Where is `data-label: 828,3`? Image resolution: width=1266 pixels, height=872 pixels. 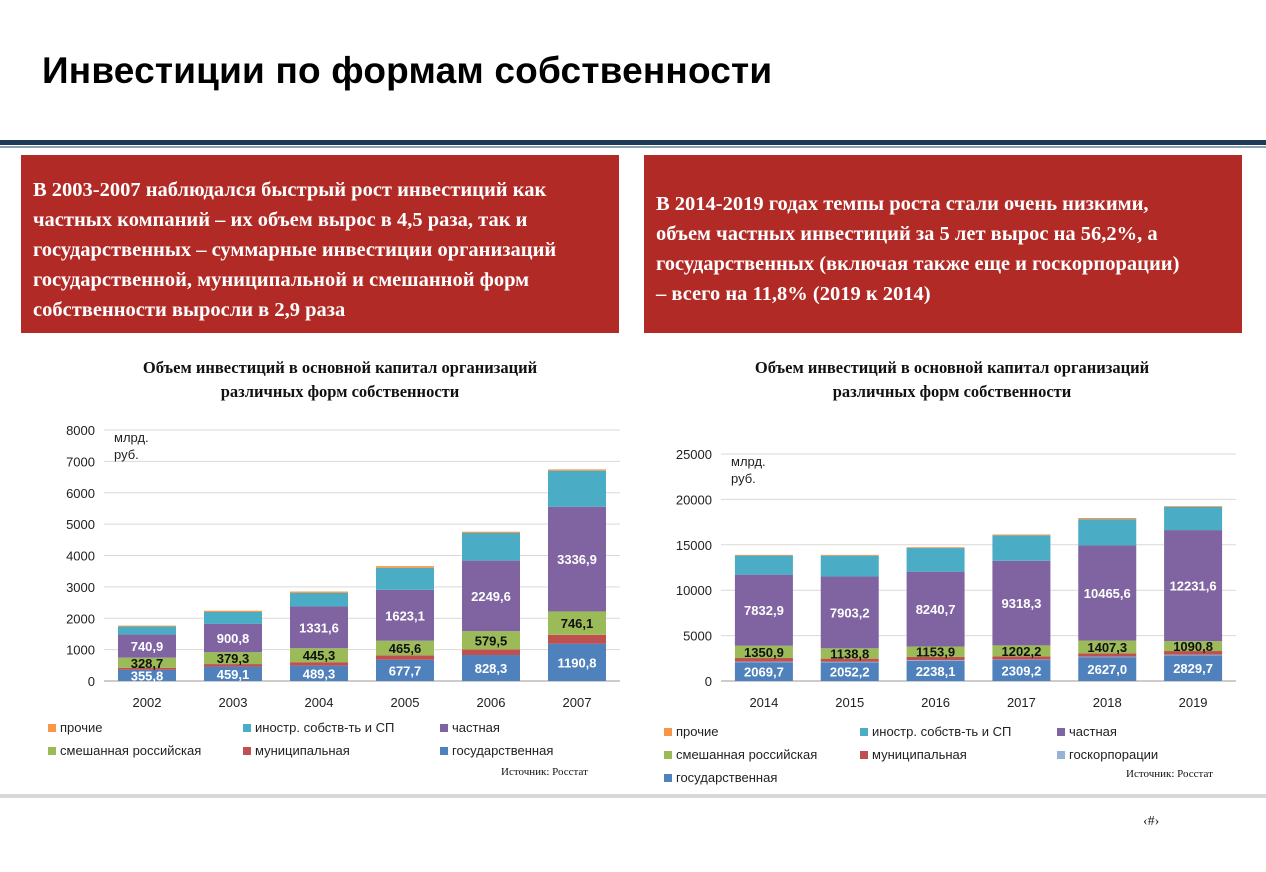
data-label: 828,3 is located at coordinates (491, 668).